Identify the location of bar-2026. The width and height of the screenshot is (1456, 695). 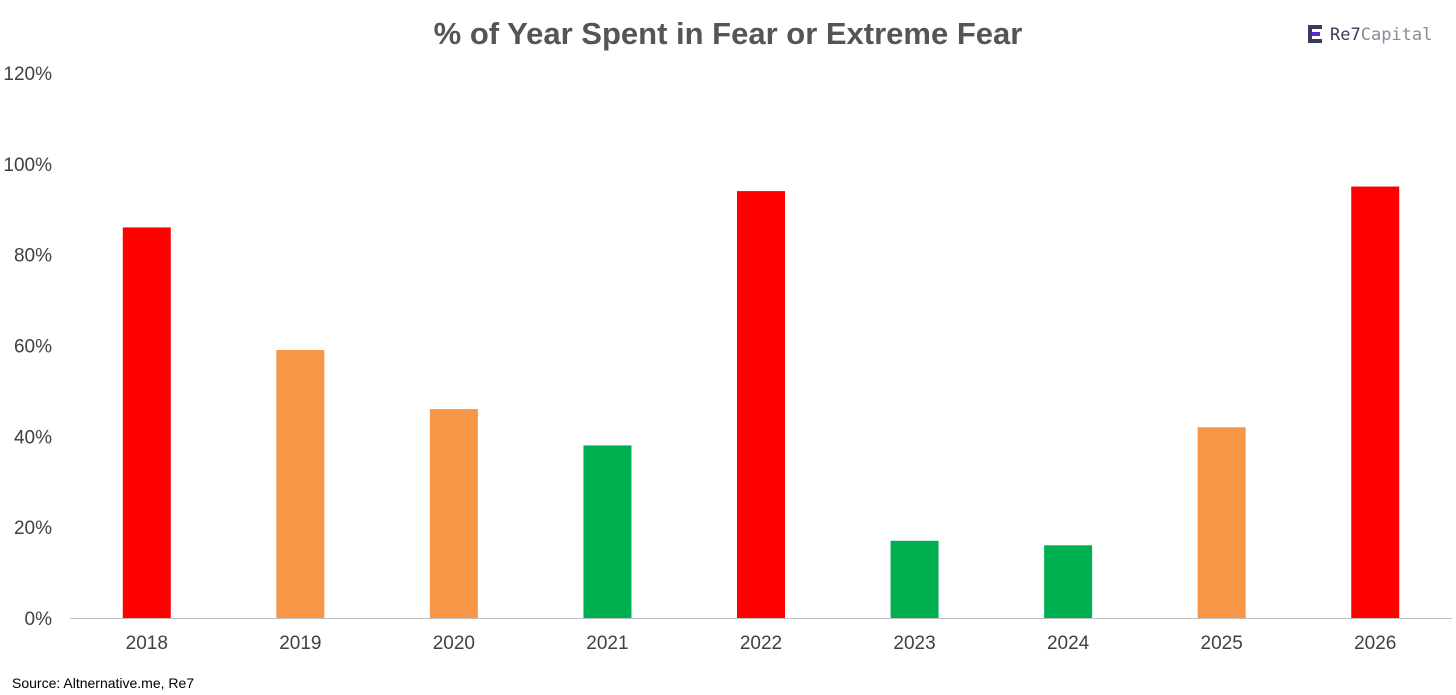
(1375, 402).